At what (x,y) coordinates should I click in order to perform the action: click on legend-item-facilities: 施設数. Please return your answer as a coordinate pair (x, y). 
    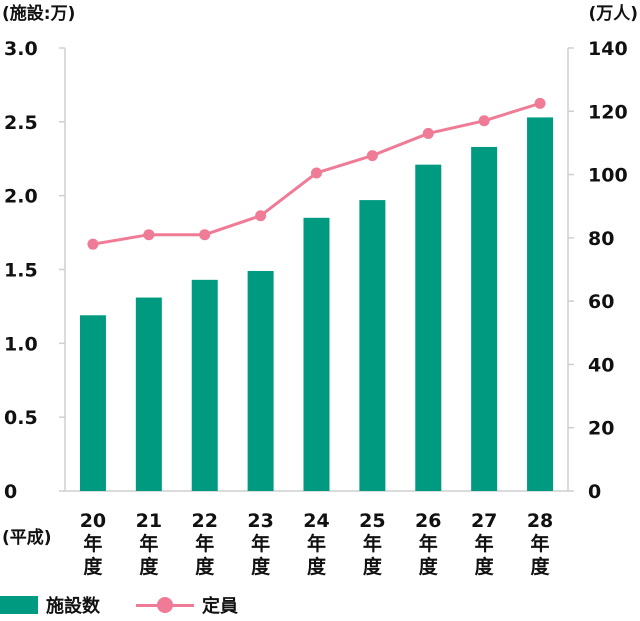
    Looking at the image, I should click on (50, 605).